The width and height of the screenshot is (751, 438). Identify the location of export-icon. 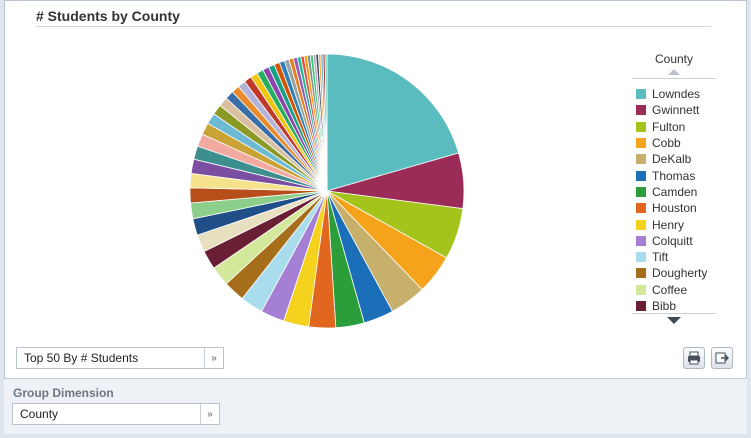
(722, 358).